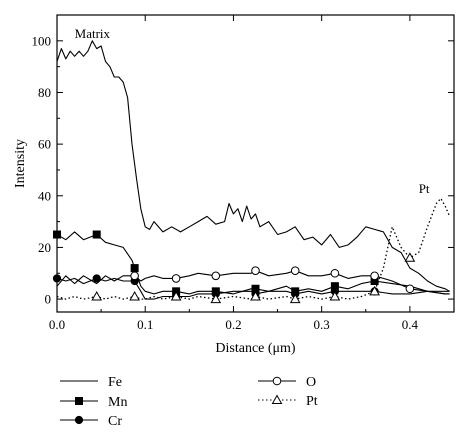 The width and height of the screenshot is (474, 447). Describe the element at coordinates (44, 195) in the screenshot. I see `y-tick-label: 40` at that location.